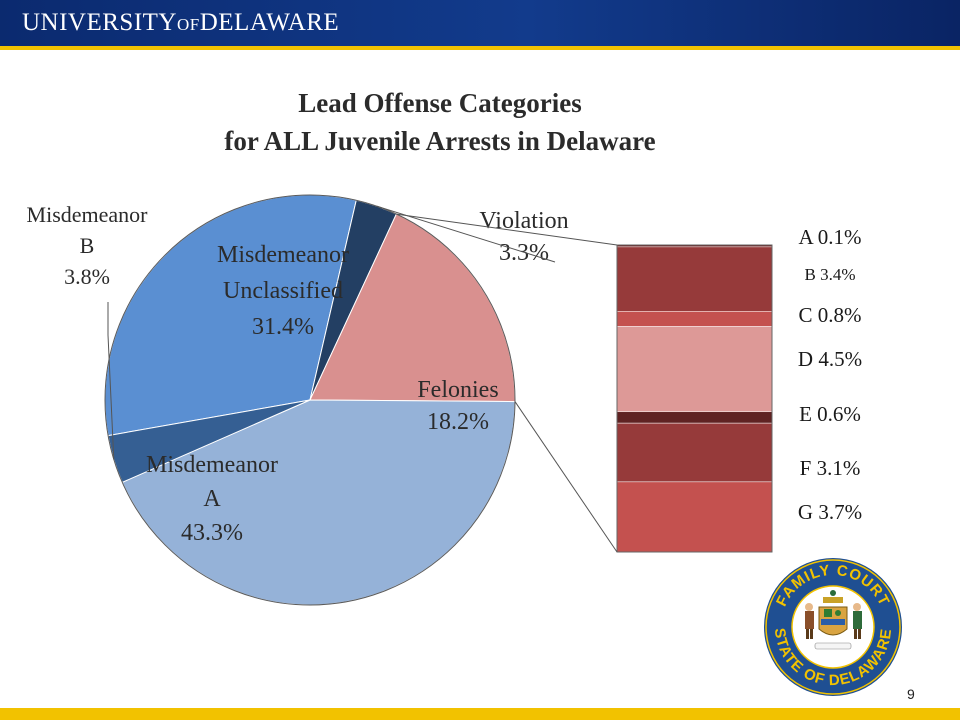 Image resolution: width=960 pixels, height=720 pixels. I want to click on logo-text-main: UNIVERSITY, so click(99, 22).